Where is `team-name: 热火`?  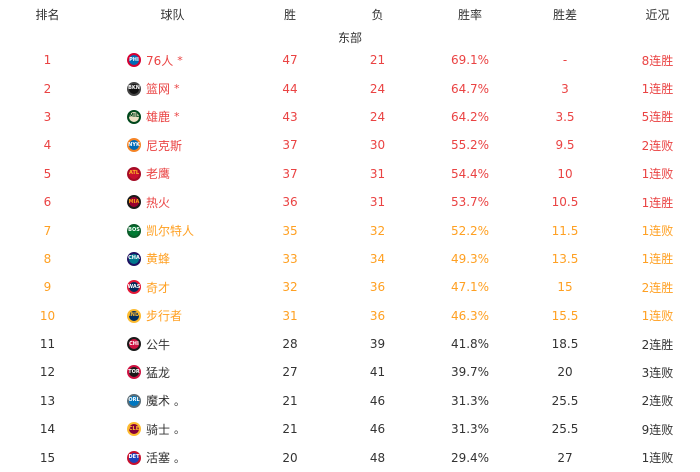
team-name: 热火 is located at coordinates (158, 202).